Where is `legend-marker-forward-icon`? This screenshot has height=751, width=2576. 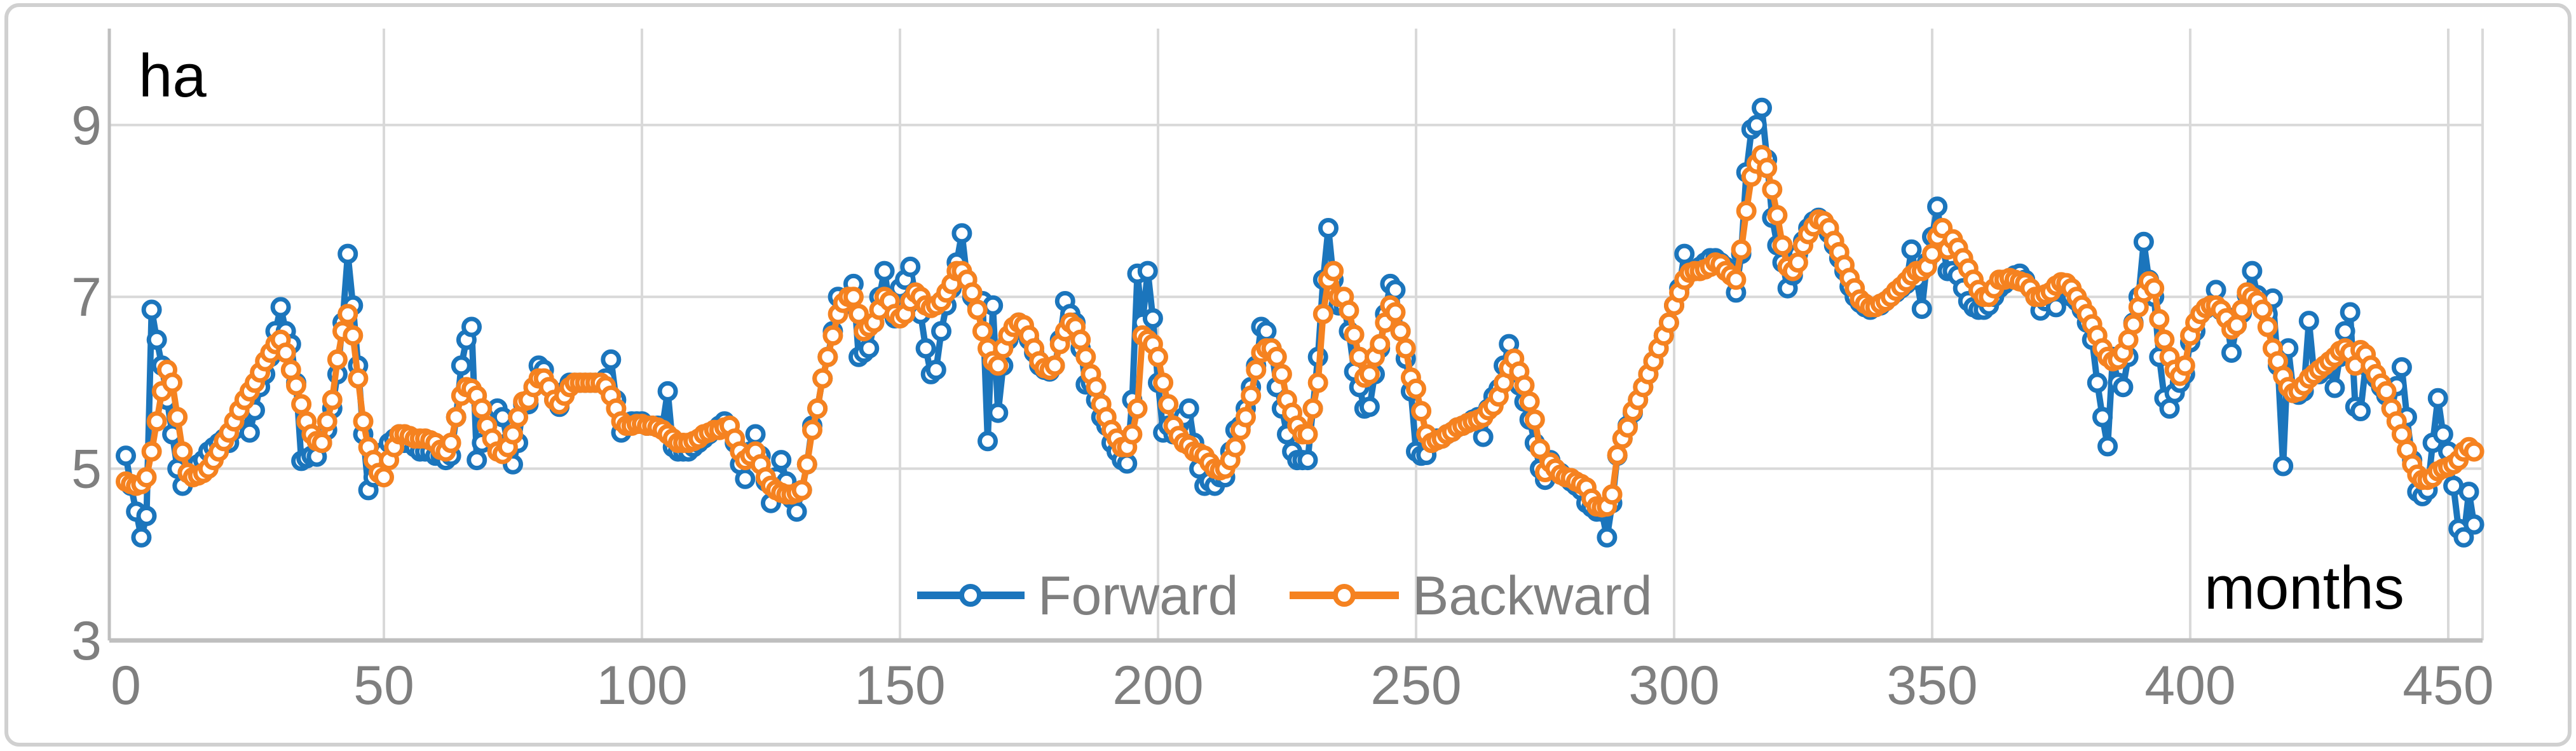
legend-marker-forward-icon is located at coordinates (970, 595).